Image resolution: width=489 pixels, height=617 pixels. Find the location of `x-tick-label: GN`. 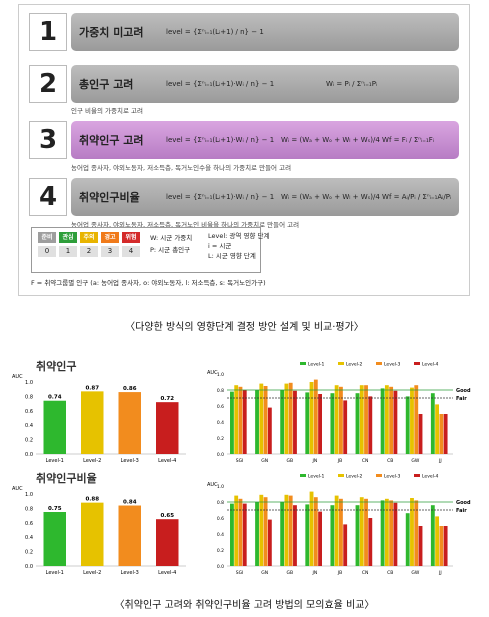

x-tick-label: GN is located at coordinates (264, 573).